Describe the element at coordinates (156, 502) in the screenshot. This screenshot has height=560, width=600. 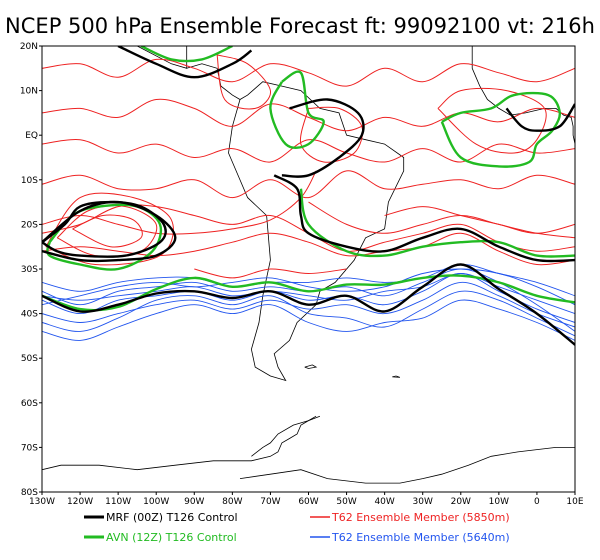
I see `lon-label-3: 100W` at that location.